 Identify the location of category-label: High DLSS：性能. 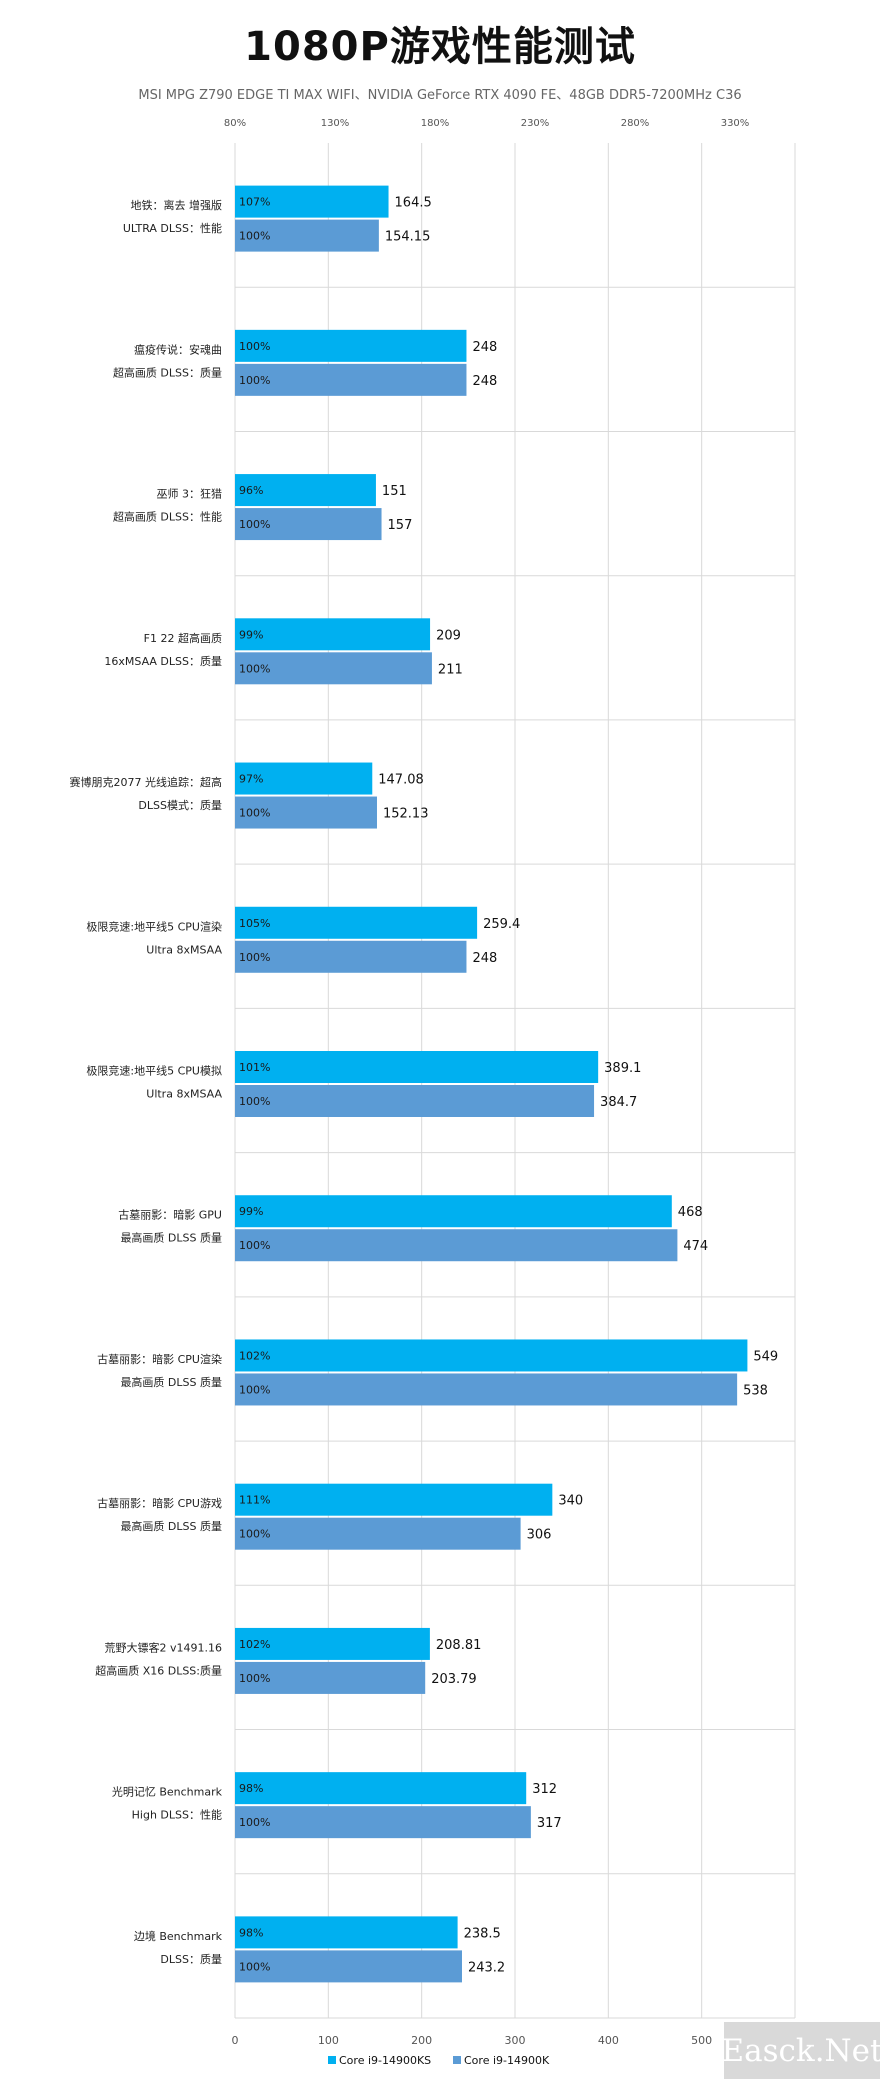
(177, 1815).